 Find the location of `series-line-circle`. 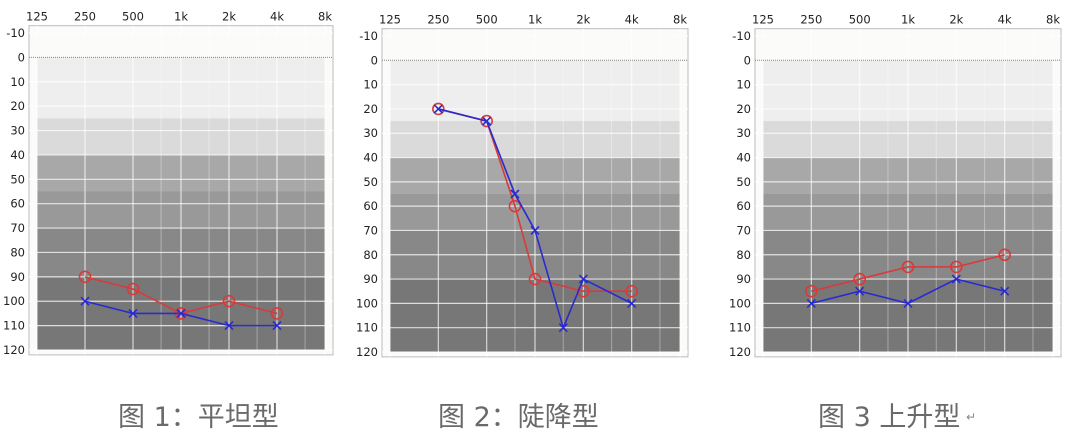

series-line-circle is located at coordinates (908, 273).